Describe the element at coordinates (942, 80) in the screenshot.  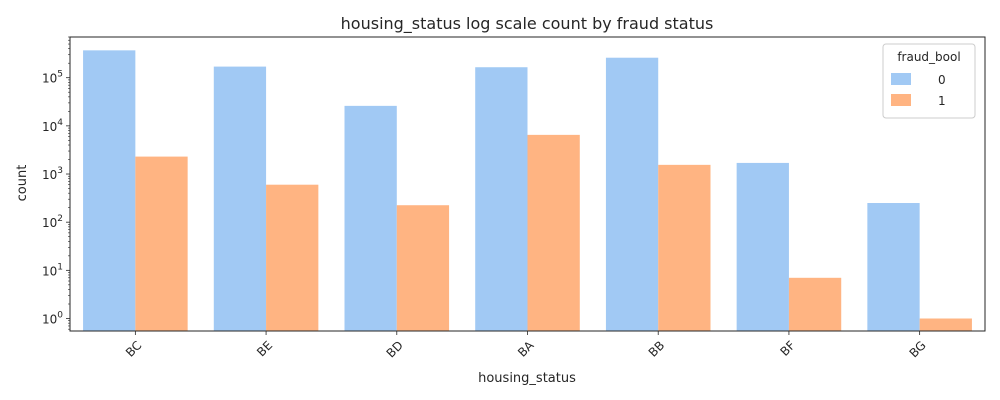
I see `legend-label-0: 0` at that location.